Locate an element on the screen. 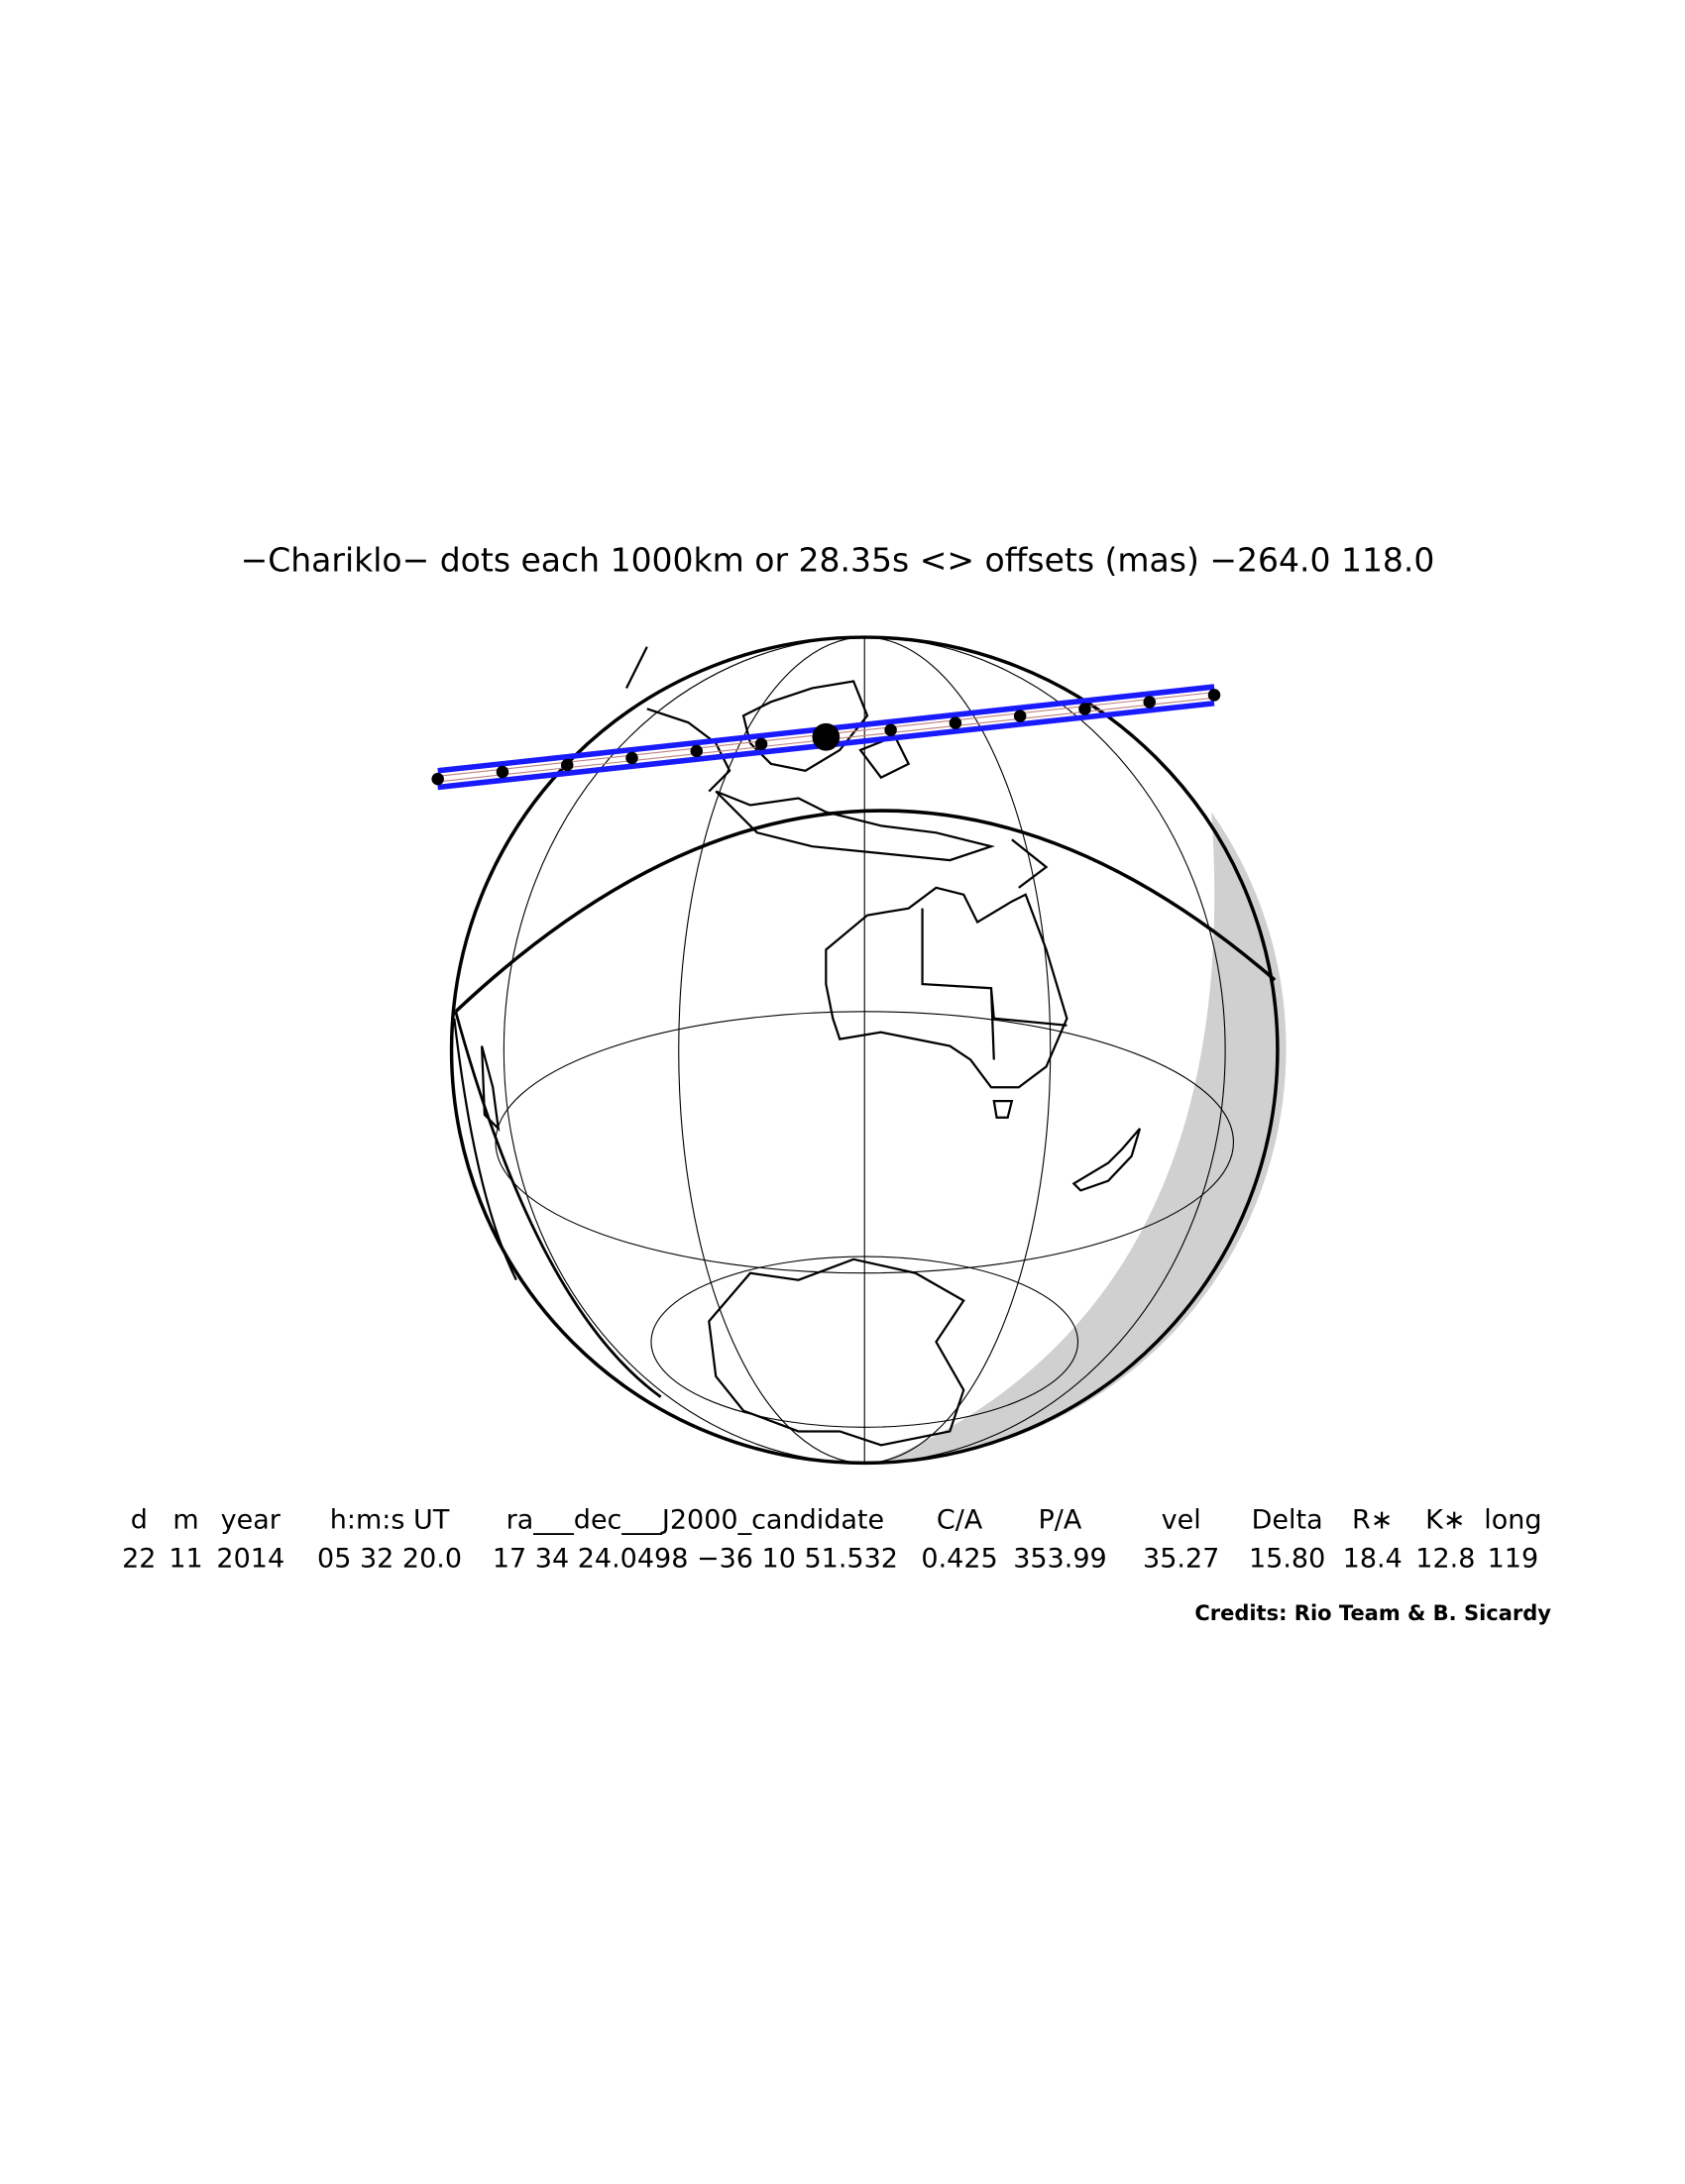 This screenshot has height=2184, width=1685. column-header: vel is located at coordinates (1181, 1520).